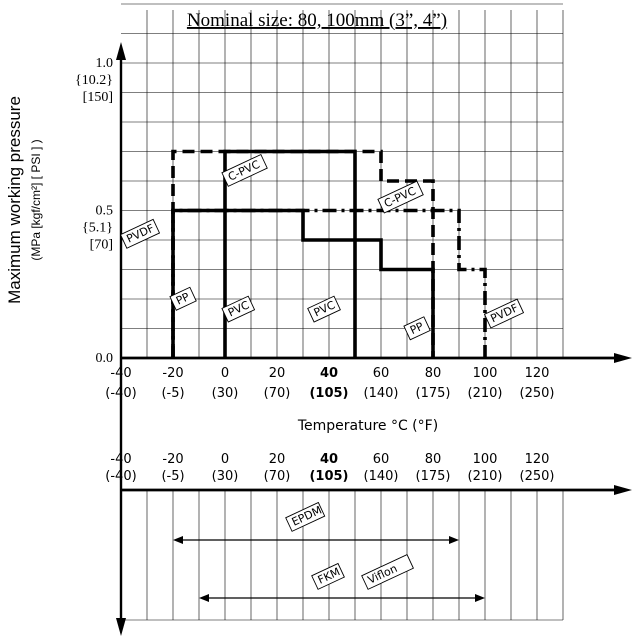 The height and width of the screenshot is (642, 636). What do you see at coordinates (36, 199) in the screenshot?
I see `y-axis-label-units: (MPa [kgf/cm²] [ PSI ] )` at bounding box center [36, 199].